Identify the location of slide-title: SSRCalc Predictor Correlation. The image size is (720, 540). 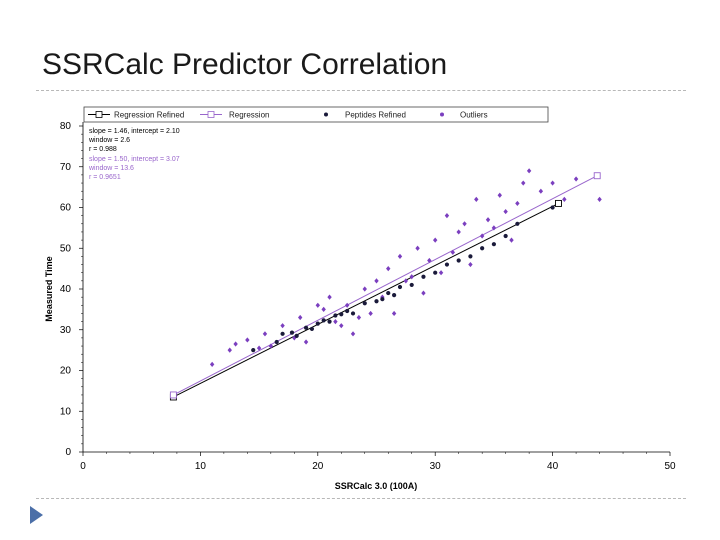
(245, 64).